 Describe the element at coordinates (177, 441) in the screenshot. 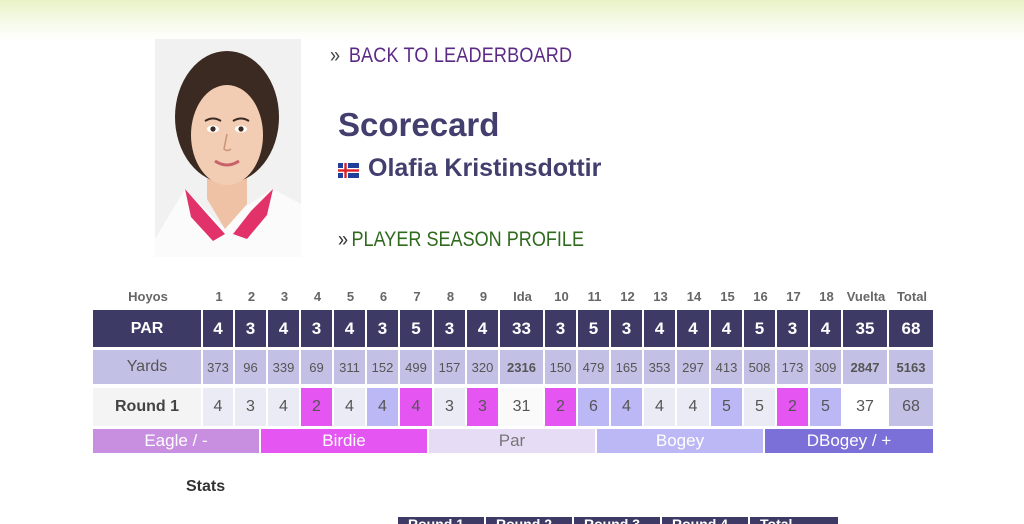

I see `legend-eagle: Eagle / -` at that location.